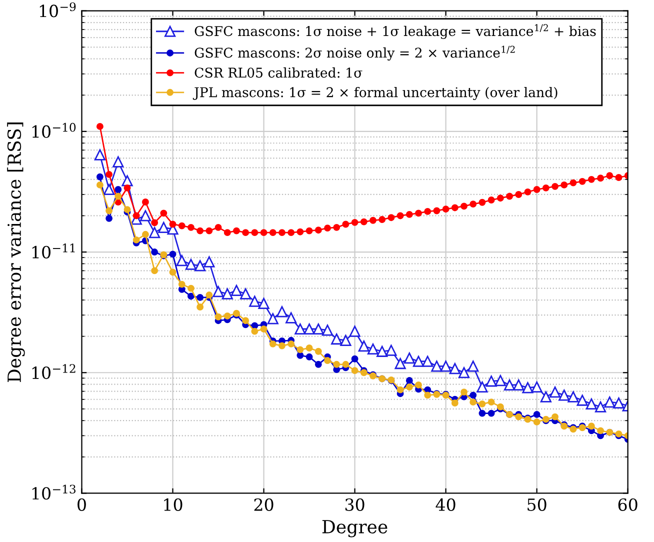 The height and width of the screenshot is (542, 654). What do you see at coordinates (173, 504) in the screenshot?
I see `x-tick-label: 10` at bounding box center [173, 504].